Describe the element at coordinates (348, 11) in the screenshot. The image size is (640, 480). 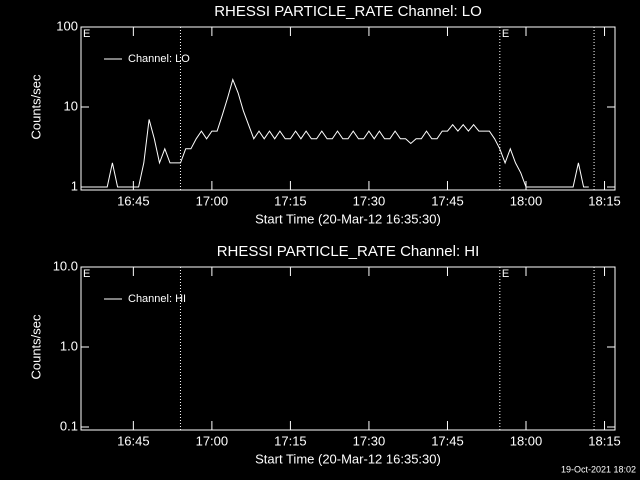
I see `chart-title: RHESSI PARTICLE_RATE Channel: LO` at that location.